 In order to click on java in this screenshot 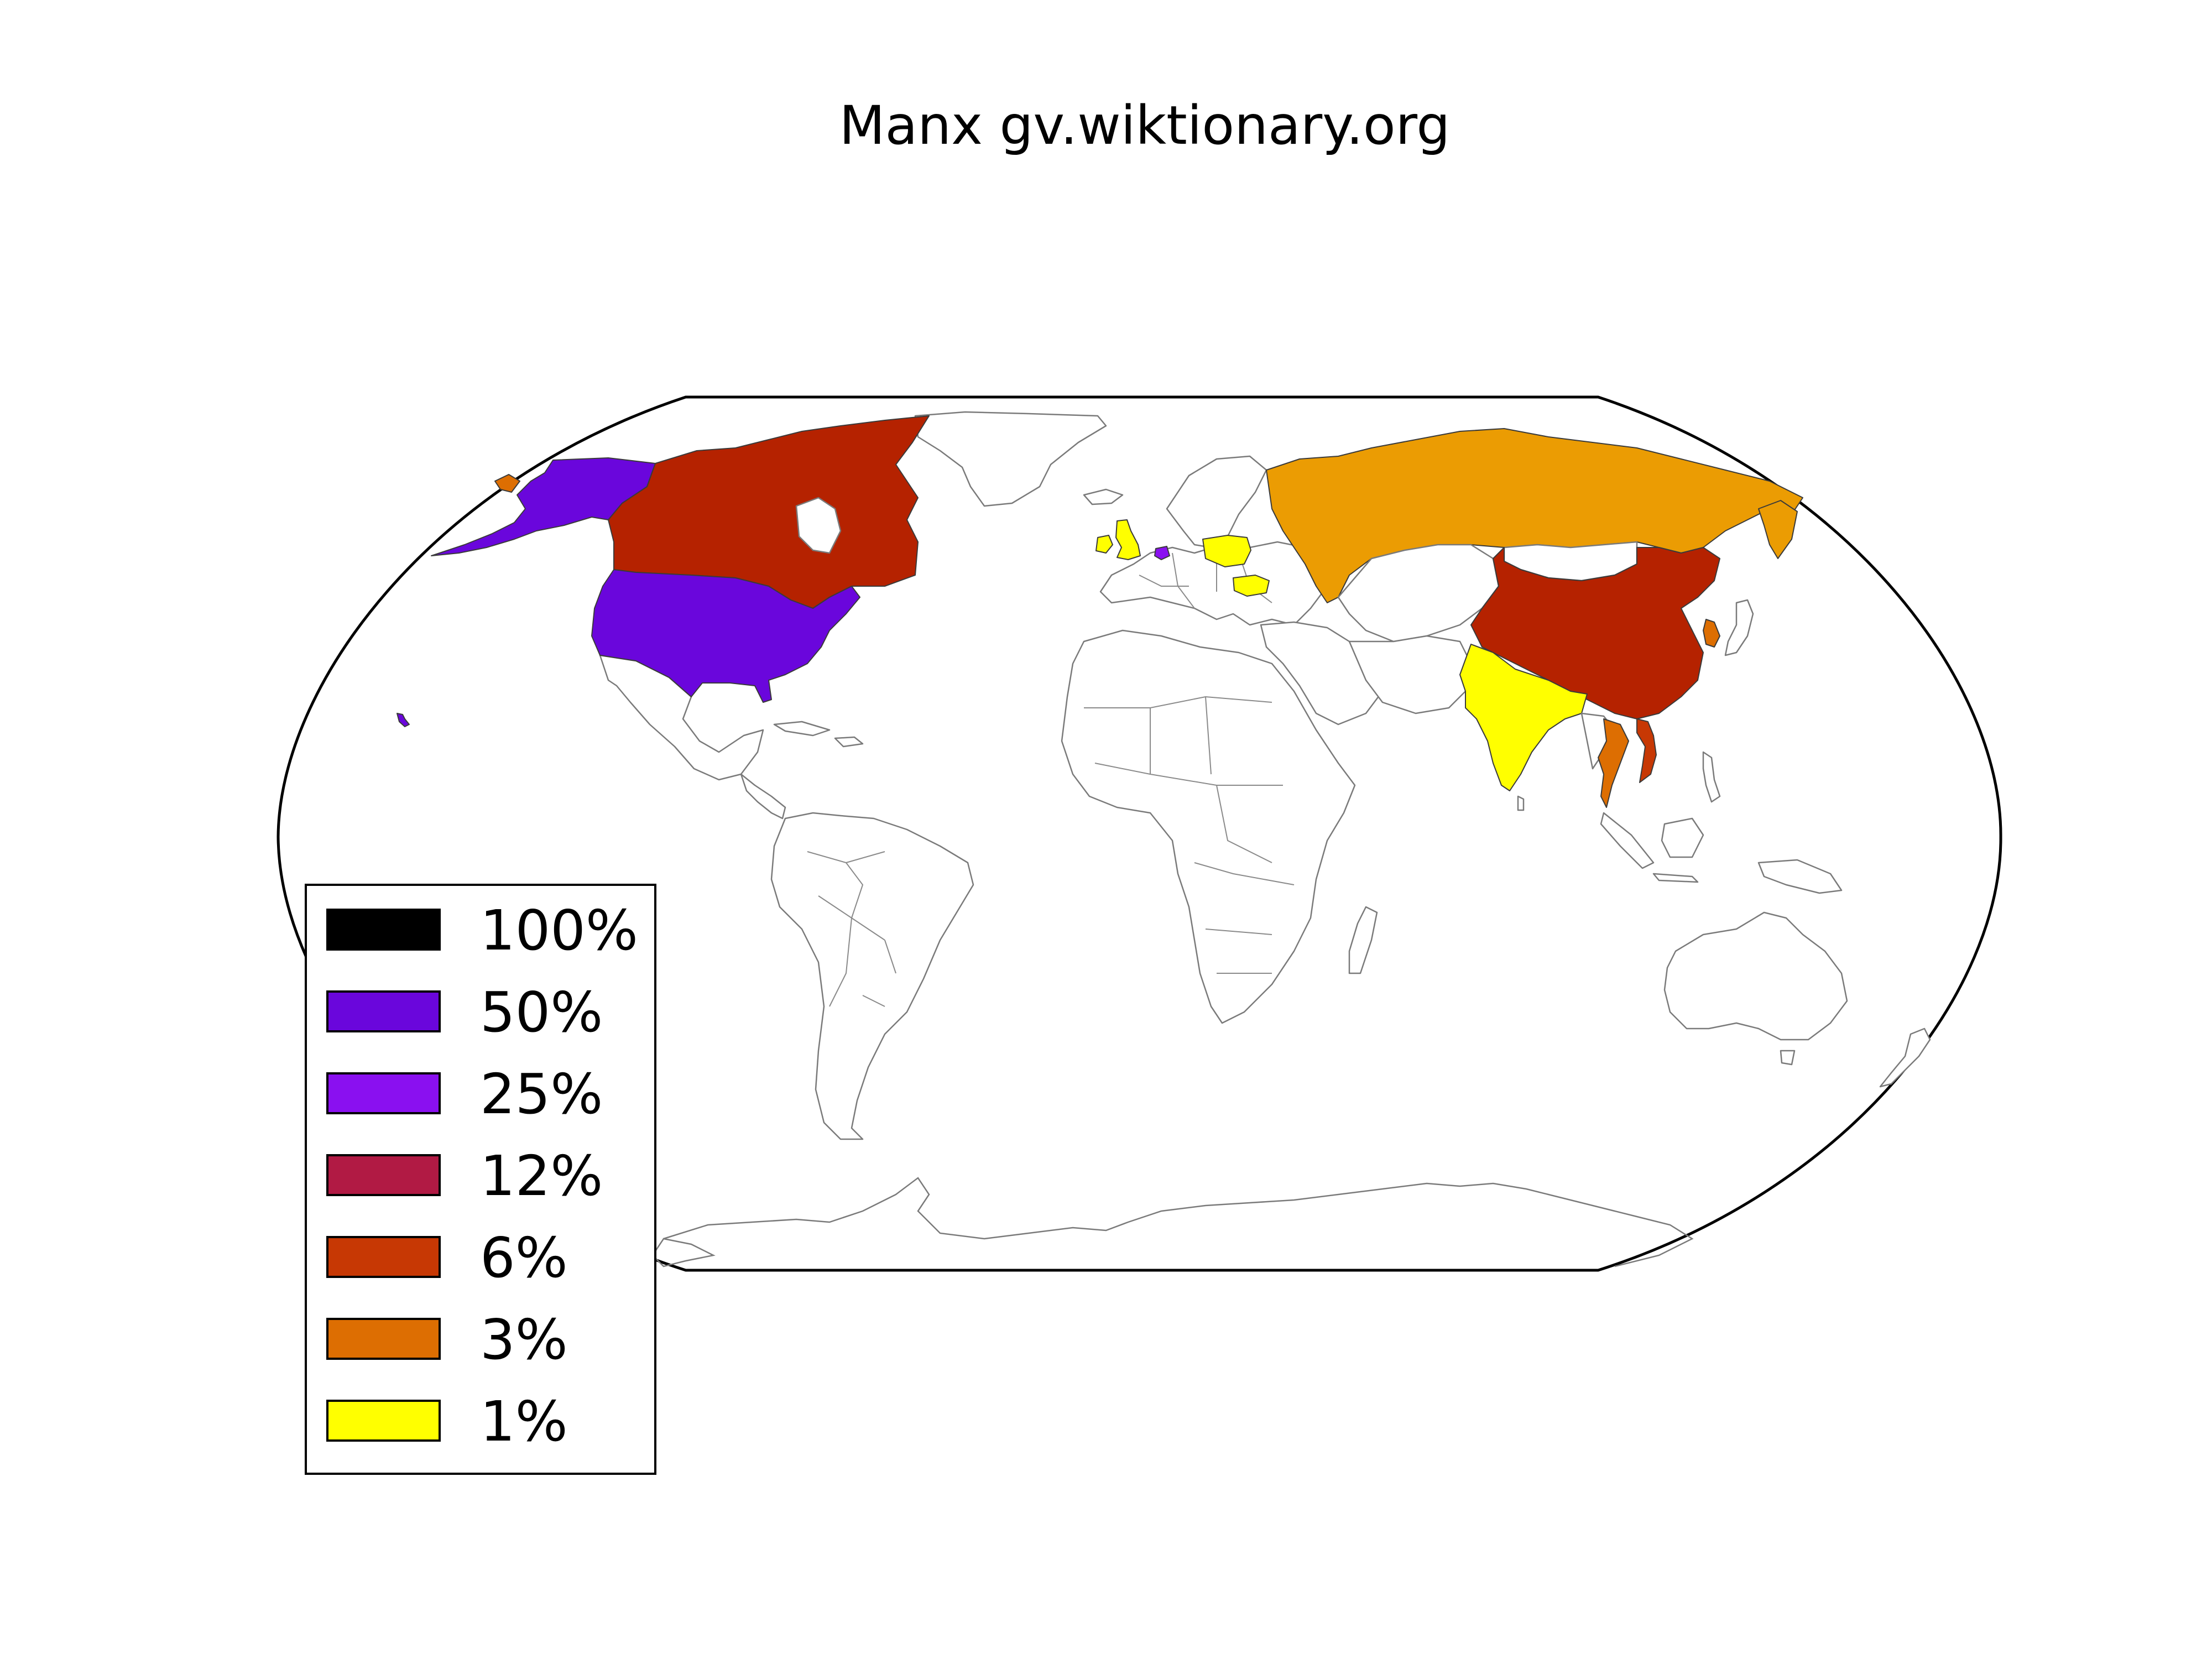, I will do `click(1676, 878)`.